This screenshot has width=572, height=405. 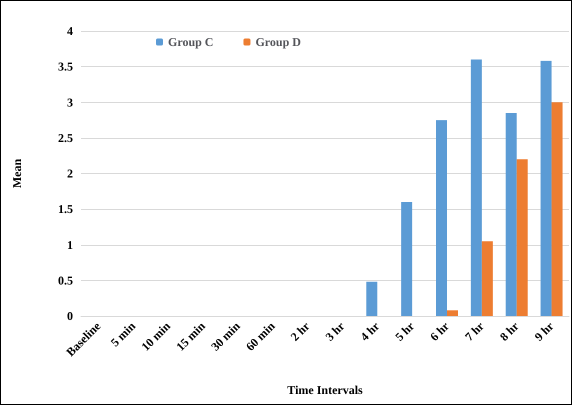 I want to click on x-axis-title: Time Intervals, so click(x=325, y=390).